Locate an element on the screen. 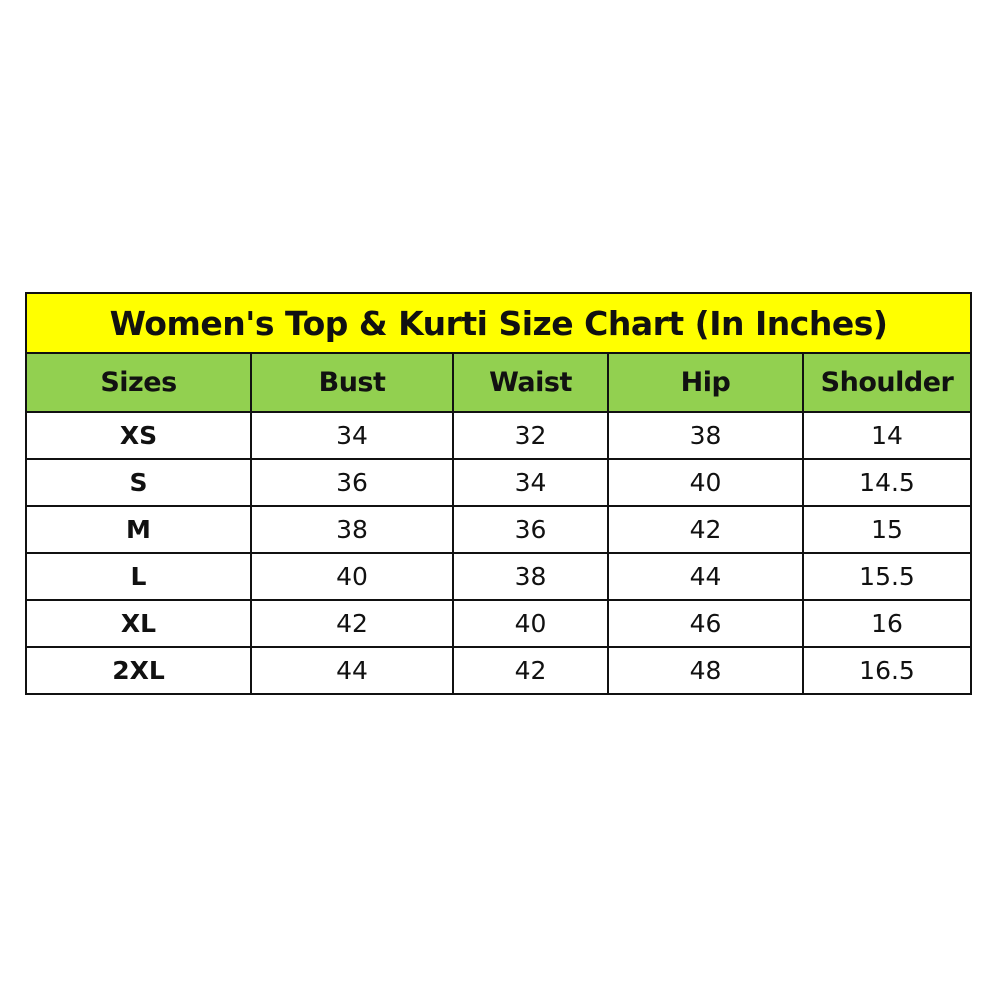 This screenshot has height=1000, width=1000. table-row: XS 34 32 38 14 is located at coordinates (499, 435).